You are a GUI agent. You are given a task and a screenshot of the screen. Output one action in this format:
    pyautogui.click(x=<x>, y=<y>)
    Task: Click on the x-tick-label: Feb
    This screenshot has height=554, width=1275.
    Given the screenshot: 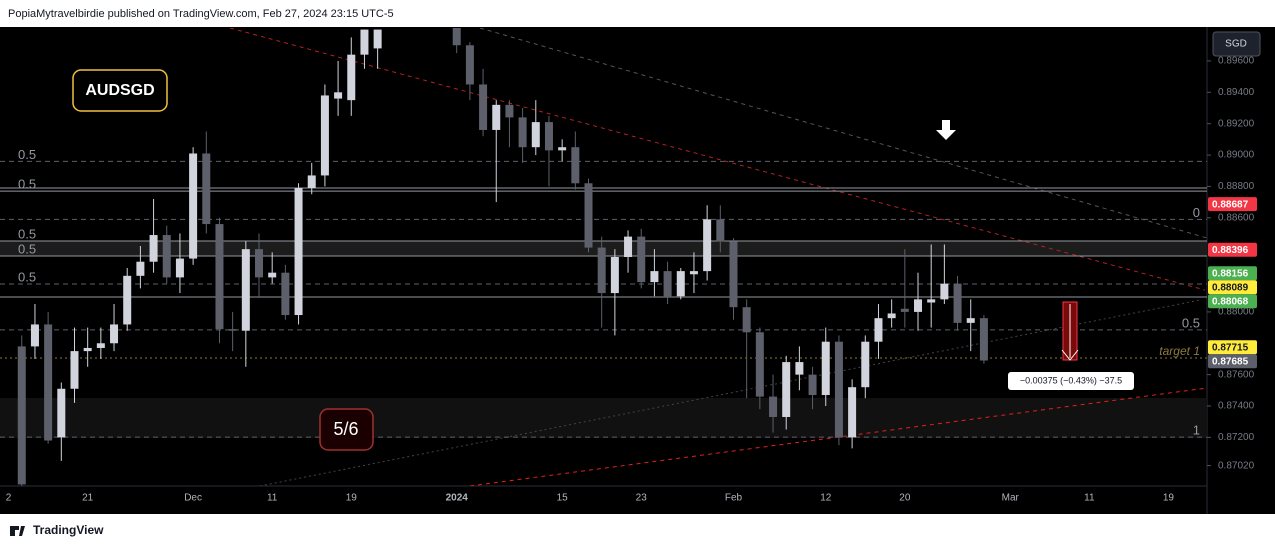 What is the action you would take?
    pyautogui.click(x=734, y=498)
    